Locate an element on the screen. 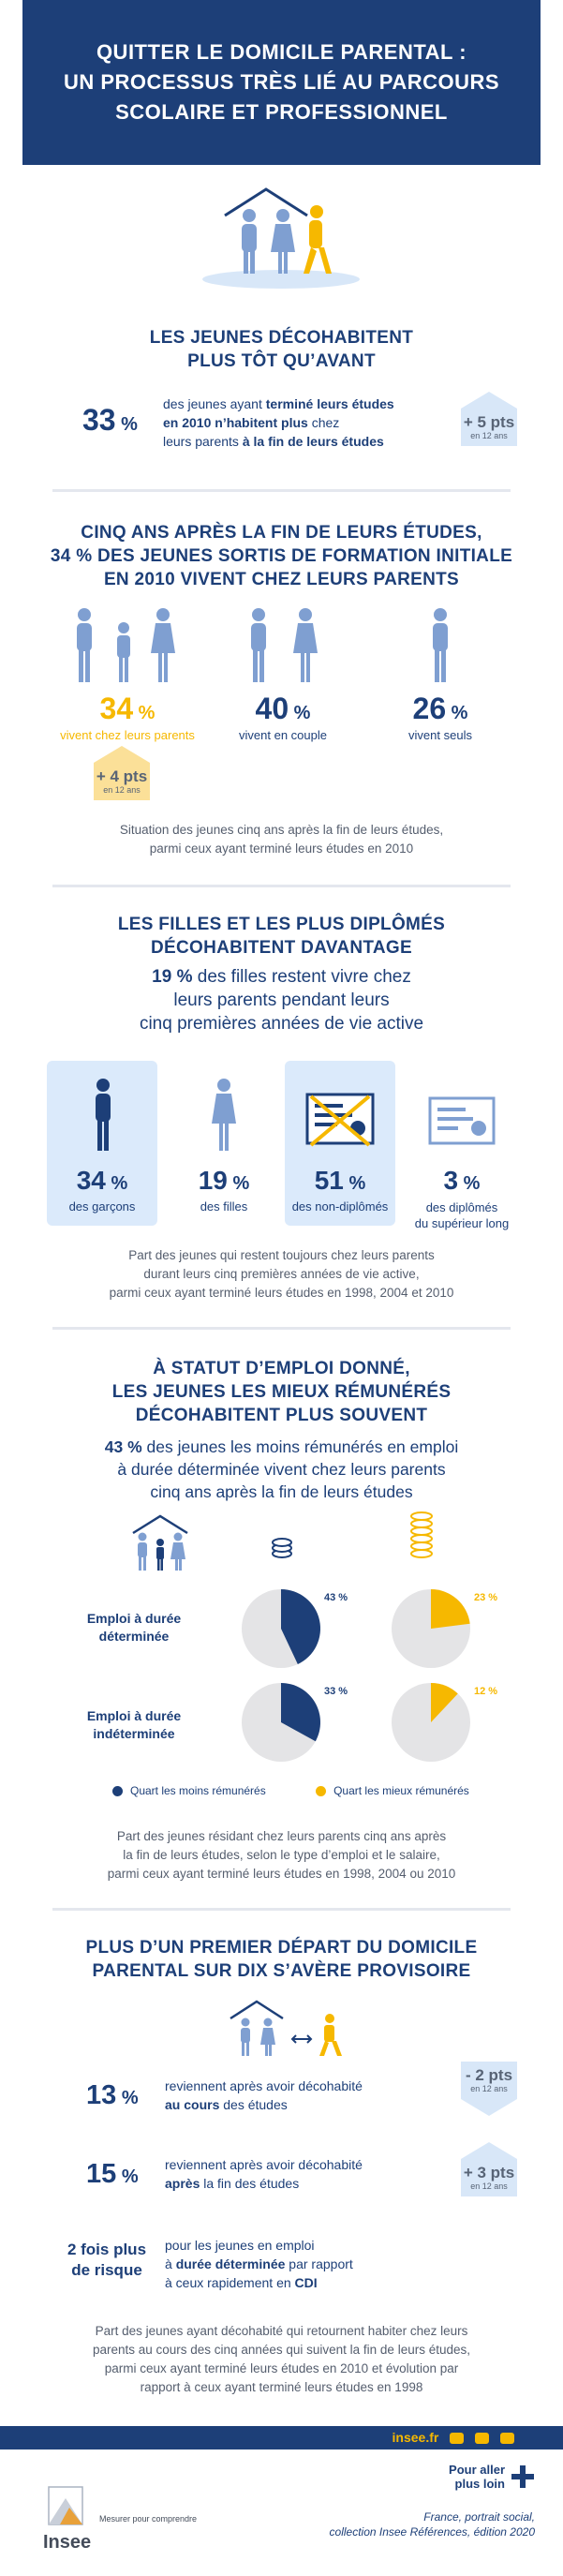  pie-data-label: 23 % is located at coordinates (485, 1597).